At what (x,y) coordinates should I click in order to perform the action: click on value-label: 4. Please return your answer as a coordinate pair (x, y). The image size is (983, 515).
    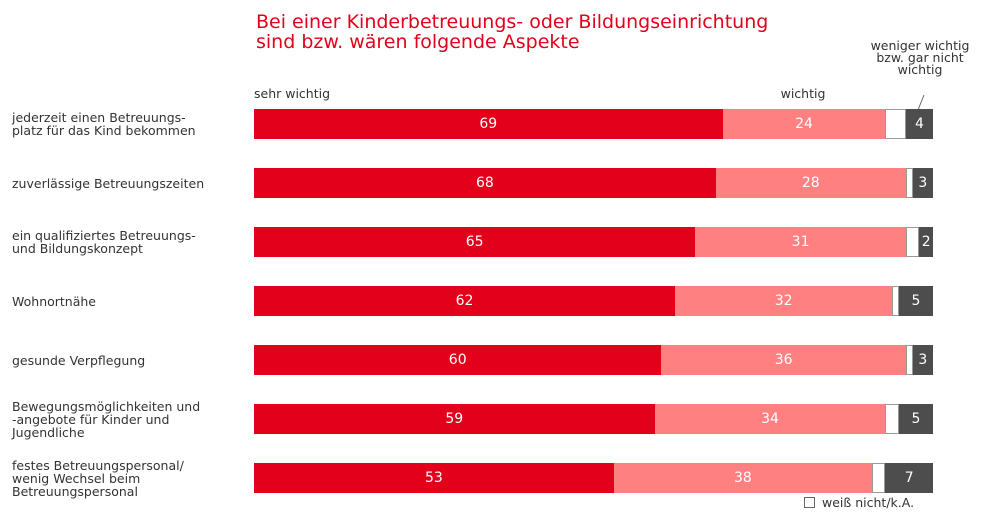
    Looking at the image, I should click on (919, 124).